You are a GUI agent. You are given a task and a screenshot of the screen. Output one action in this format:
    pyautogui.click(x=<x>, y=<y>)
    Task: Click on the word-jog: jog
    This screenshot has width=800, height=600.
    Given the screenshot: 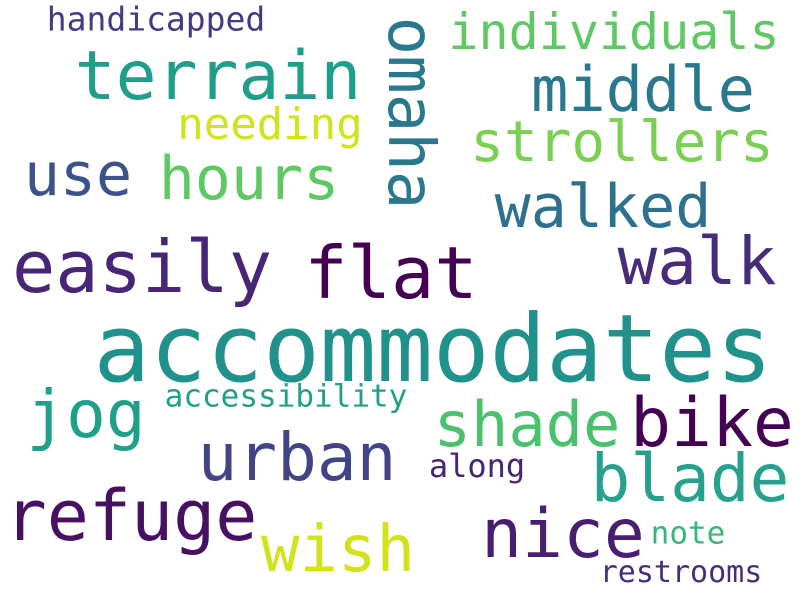 What is the action you would take?
    pyautogui.click(x=86, y=414)
    